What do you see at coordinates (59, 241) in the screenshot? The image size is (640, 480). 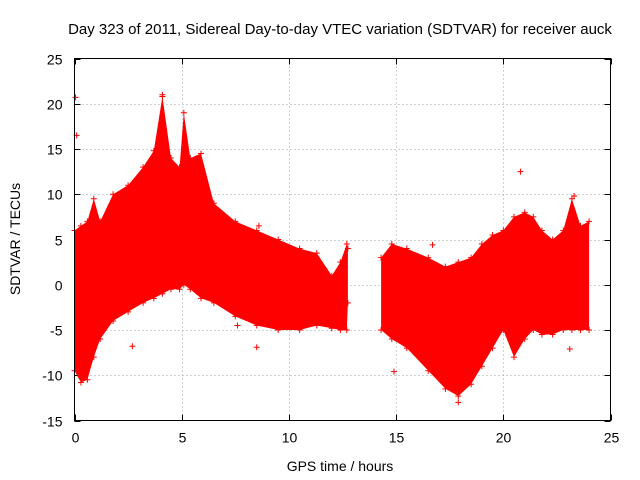 I see `y-tick-label: 5` at bounding box center [59, 241].